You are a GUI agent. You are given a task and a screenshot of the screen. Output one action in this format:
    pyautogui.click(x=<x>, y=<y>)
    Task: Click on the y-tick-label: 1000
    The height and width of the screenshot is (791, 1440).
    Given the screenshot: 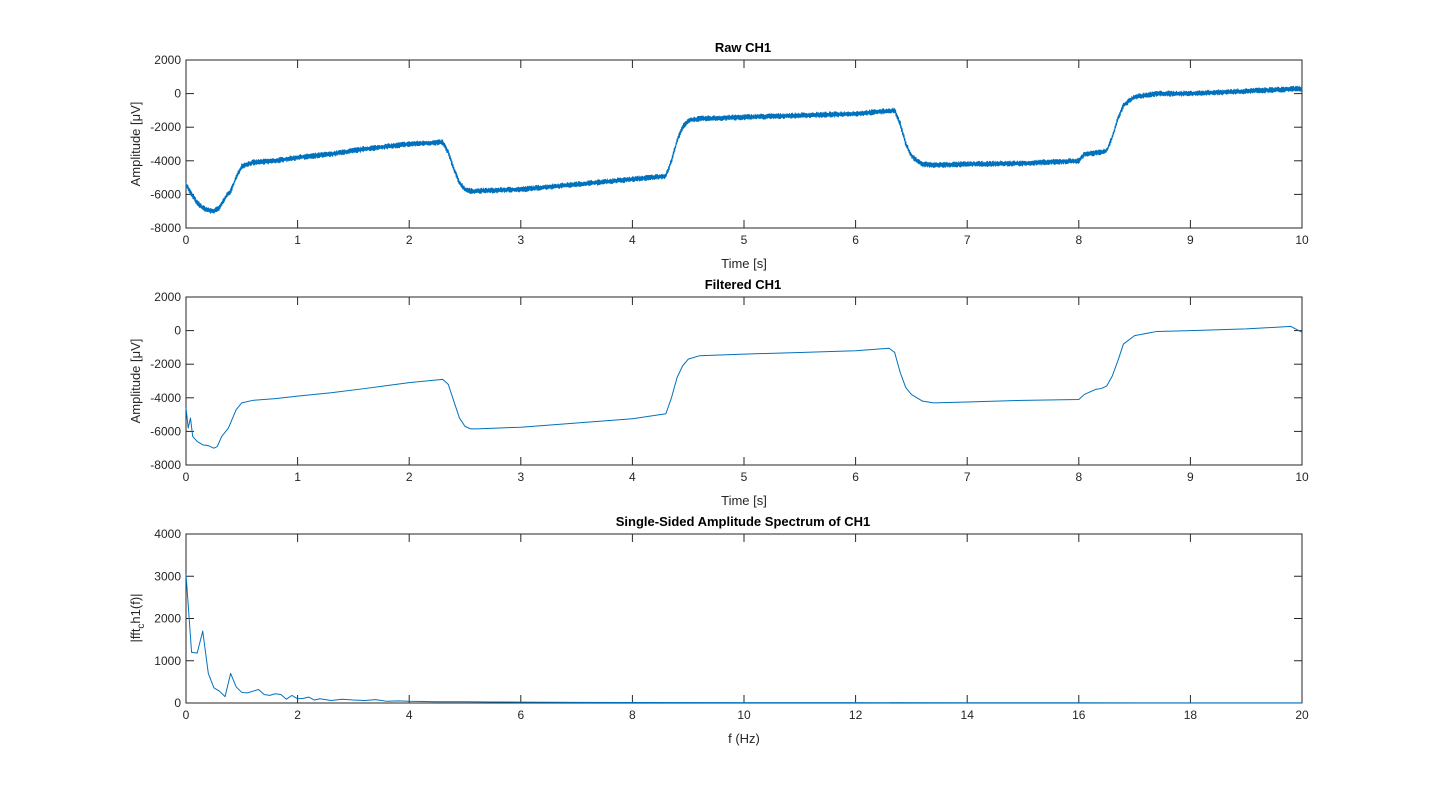 What is the action you would take?
    pyautogui.click(x=167, y=661)
    